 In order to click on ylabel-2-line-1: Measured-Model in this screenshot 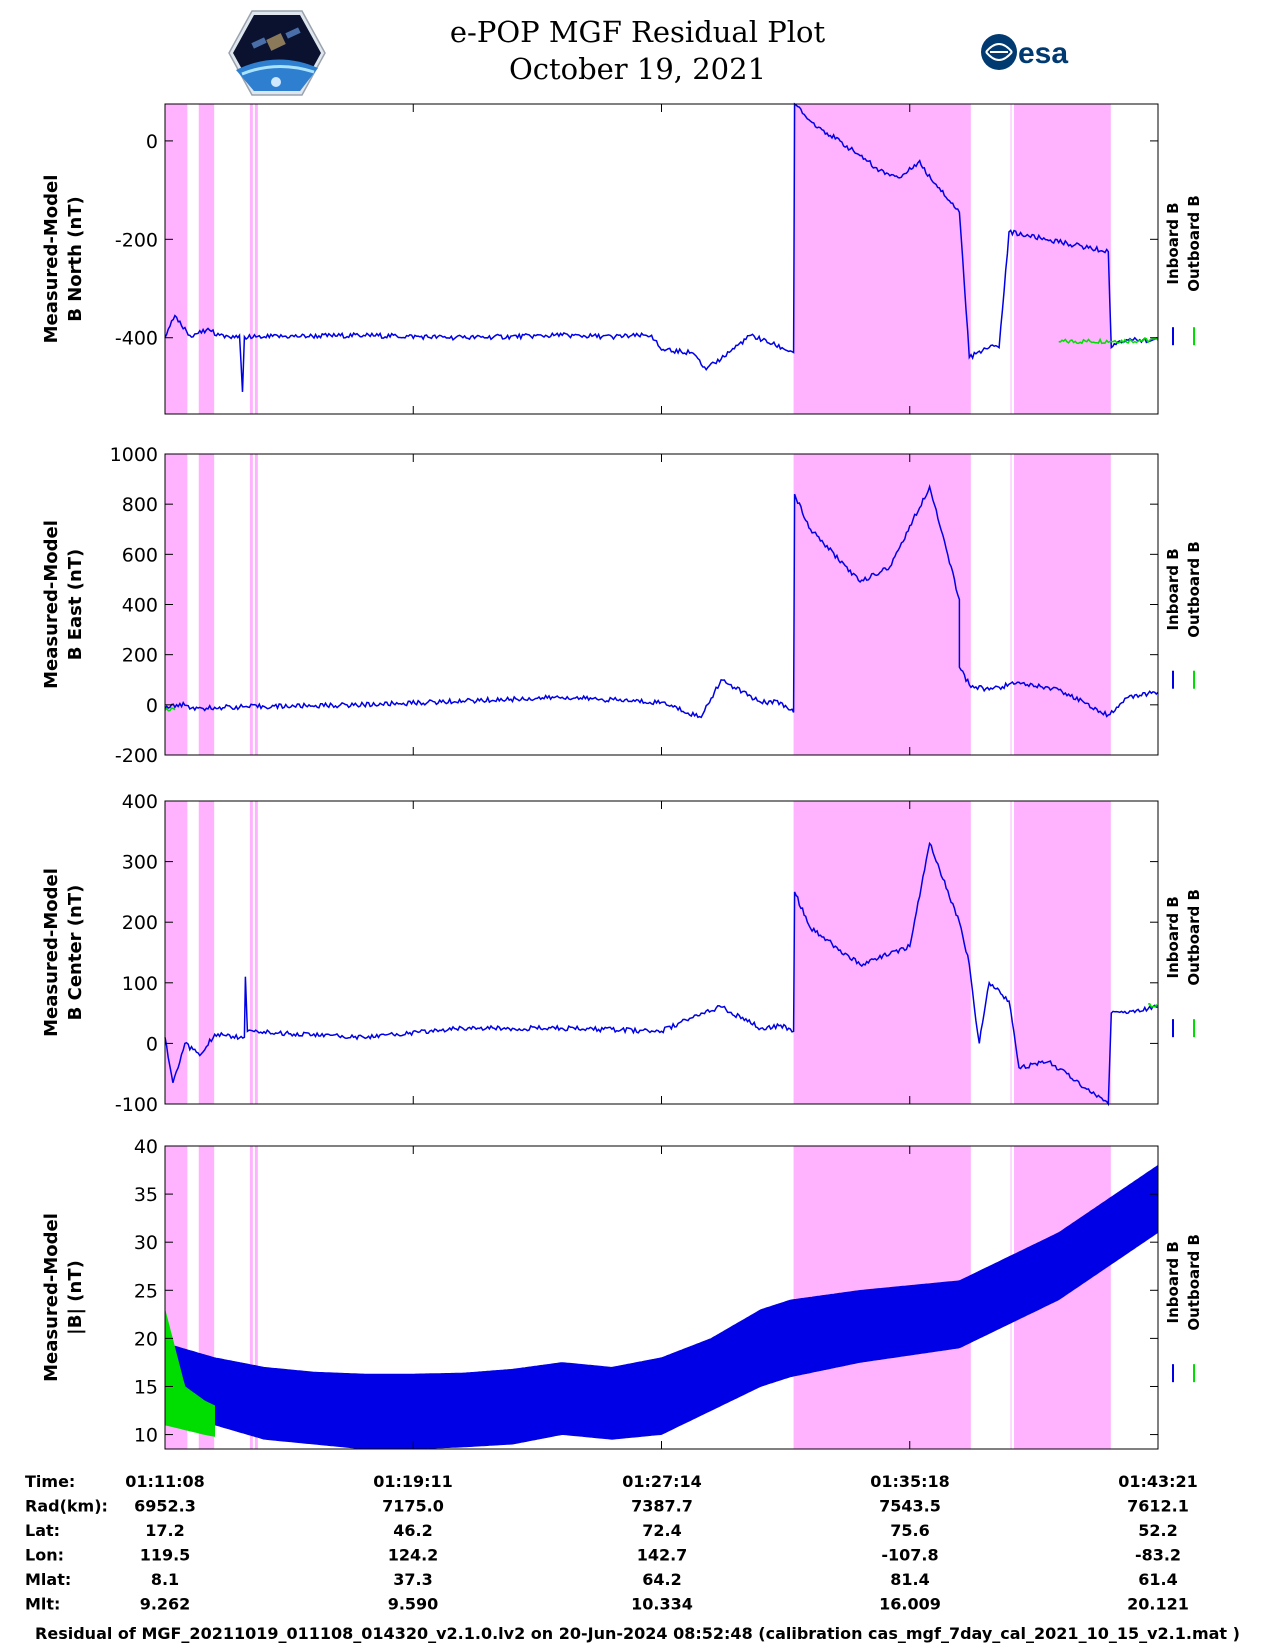, I will do `click(51, 604)`.